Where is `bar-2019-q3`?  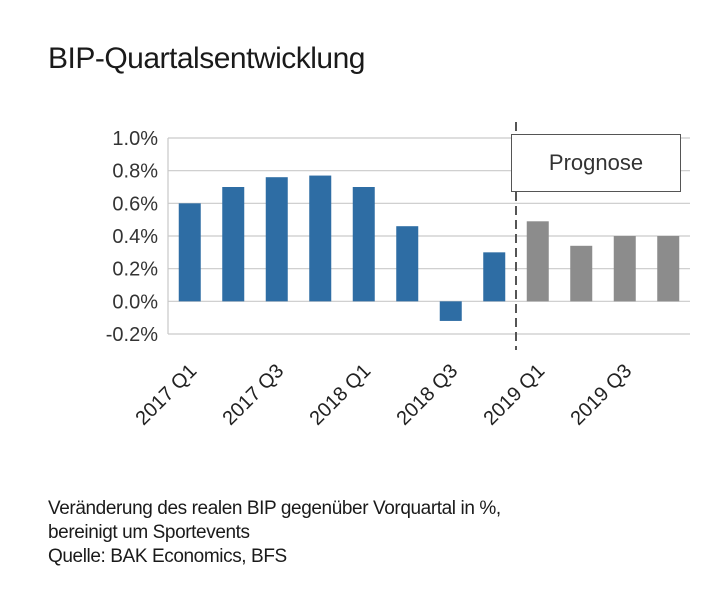
bar-2019-q3 is located at coordinates (624, 269).